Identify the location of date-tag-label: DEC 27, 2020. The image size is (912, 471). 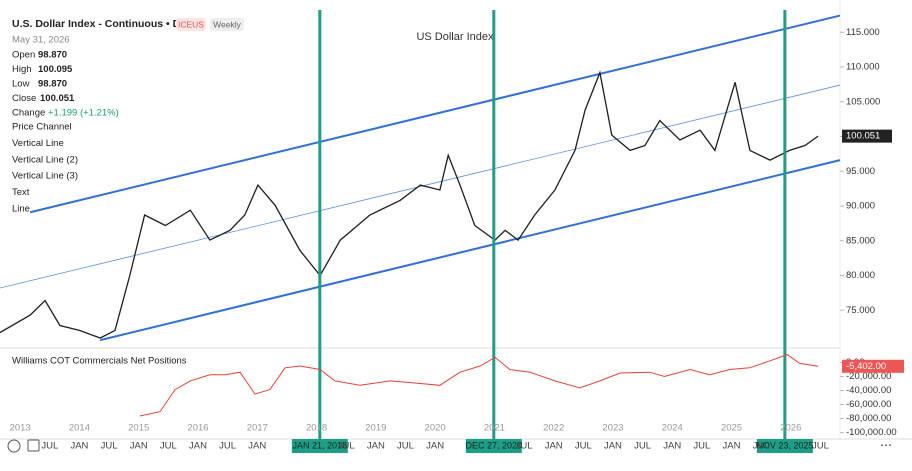
(494, 445).